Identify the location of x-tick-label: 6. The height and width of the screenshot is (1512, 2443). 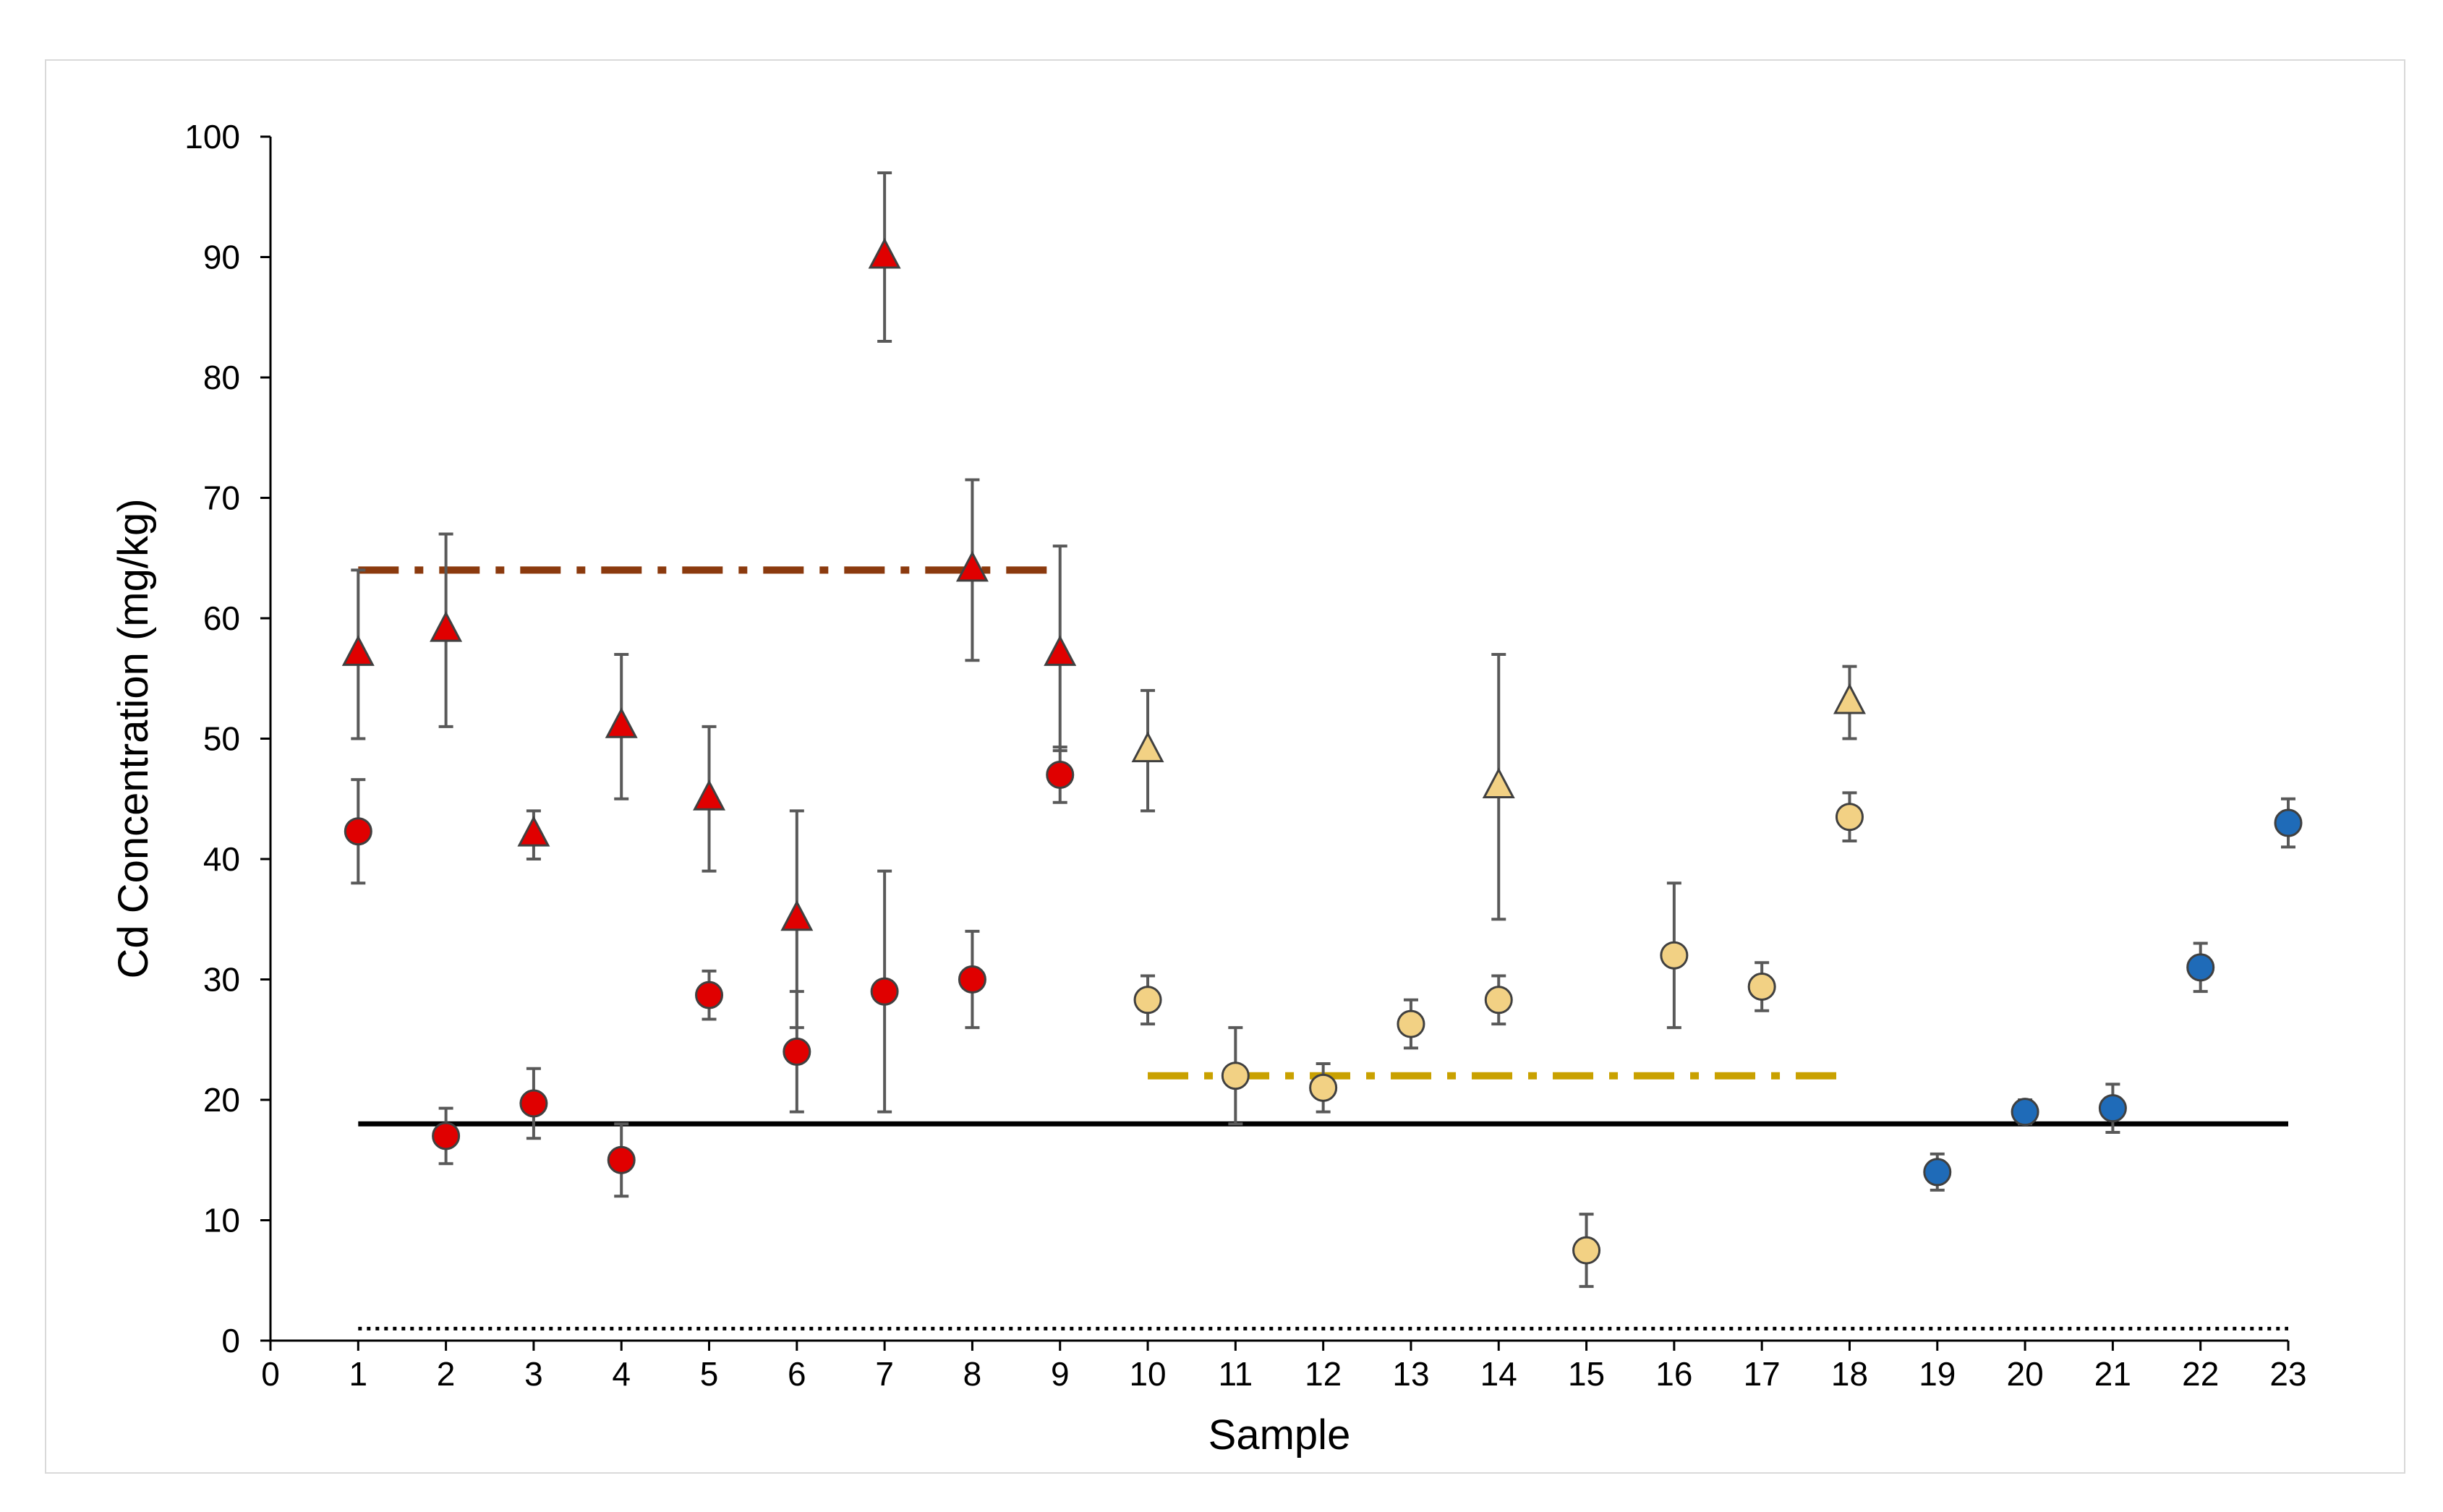
(797, 1374).